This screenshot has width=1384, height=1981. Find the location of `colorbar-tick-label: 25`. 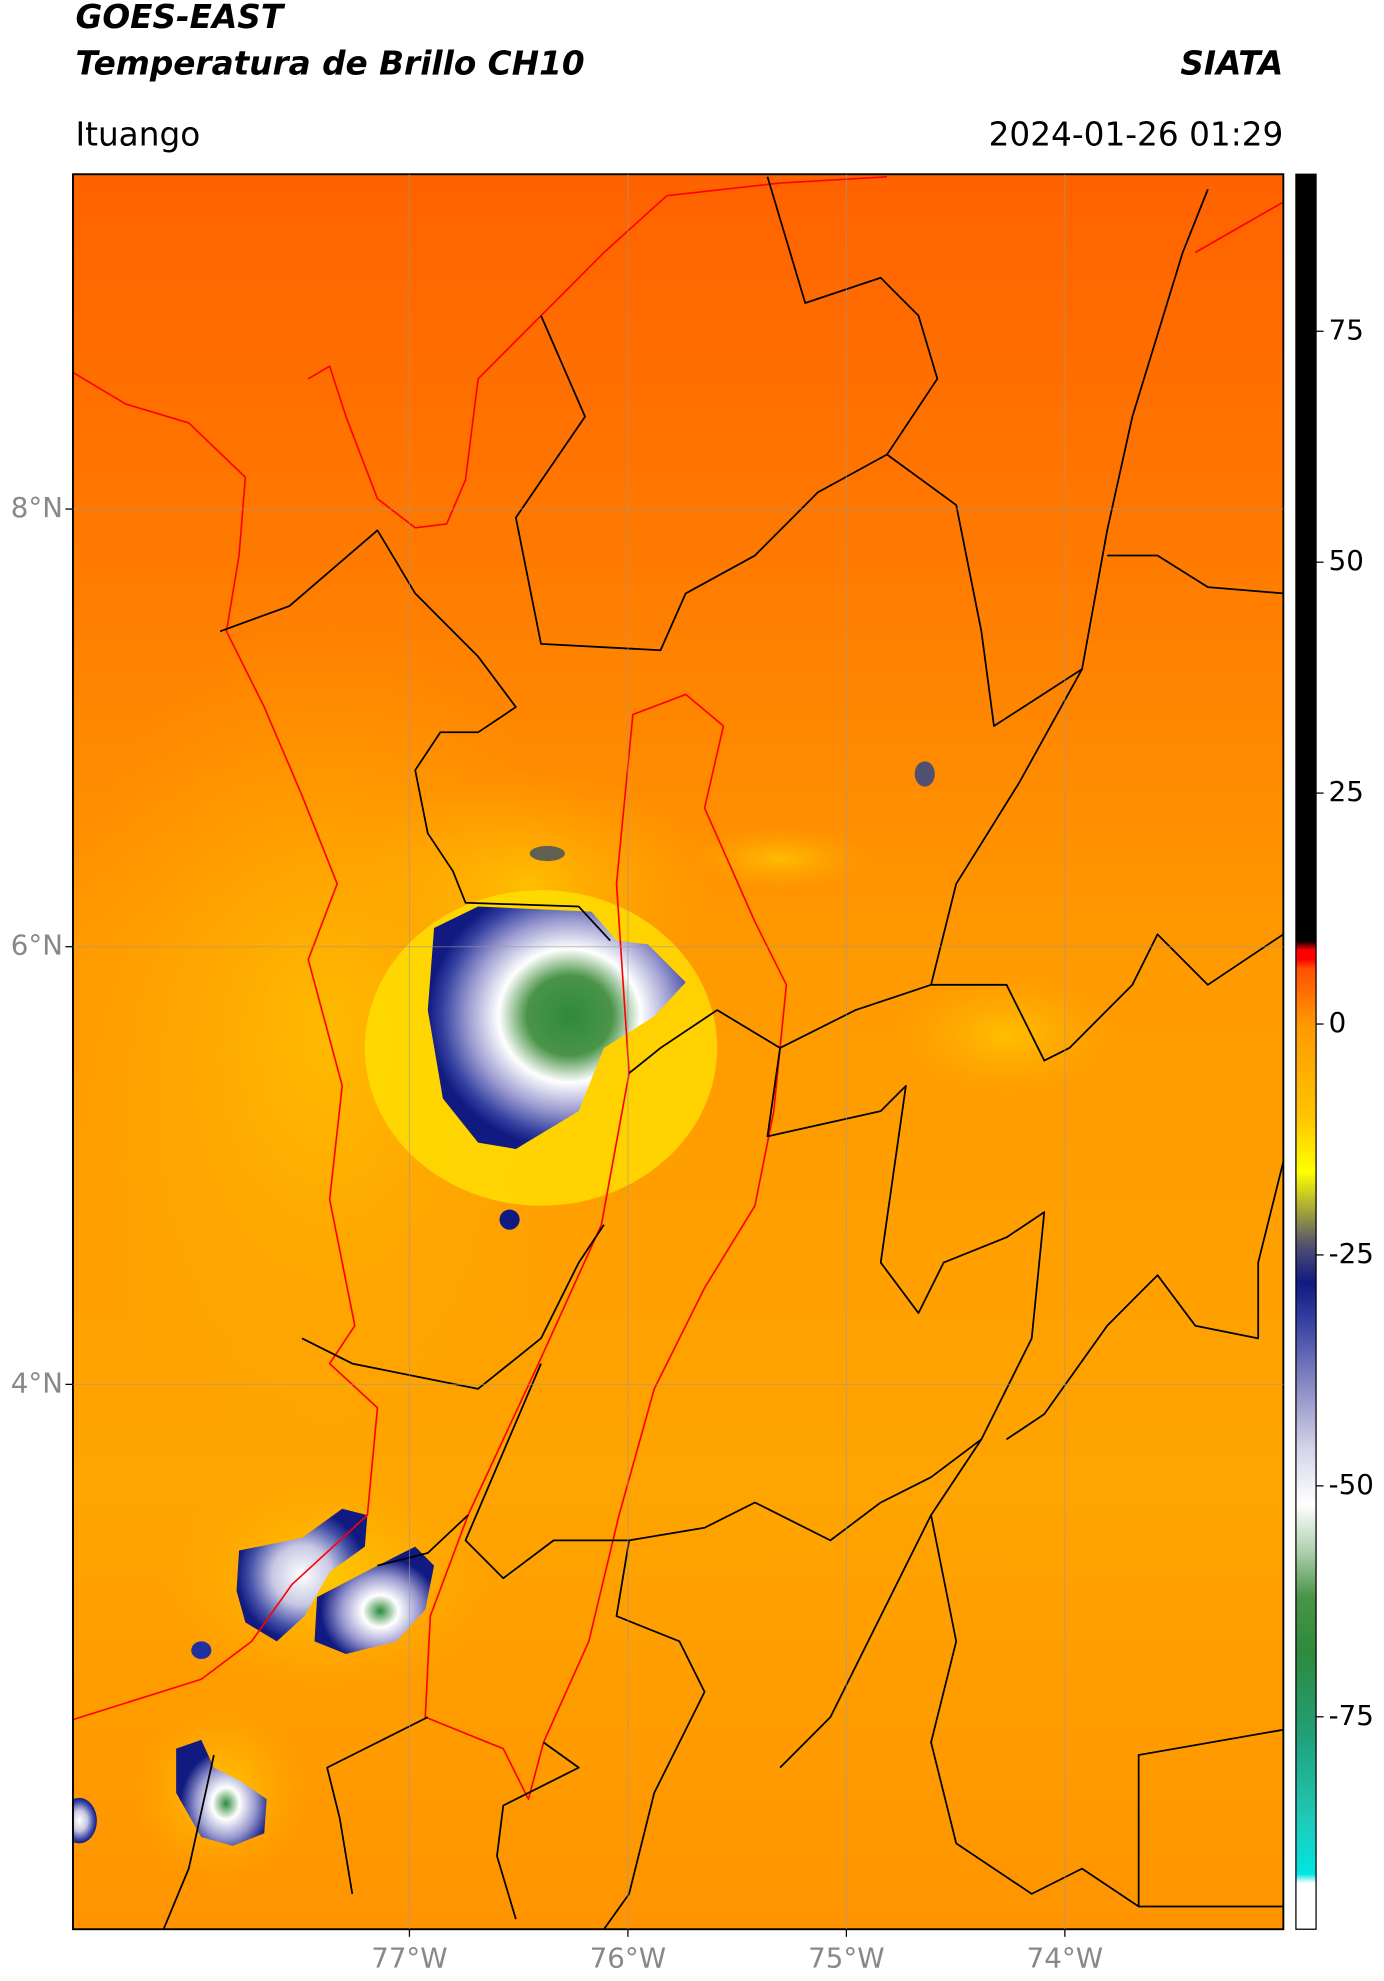

colorbar-tick-label: 25 is located at coordinates (1346, 791).